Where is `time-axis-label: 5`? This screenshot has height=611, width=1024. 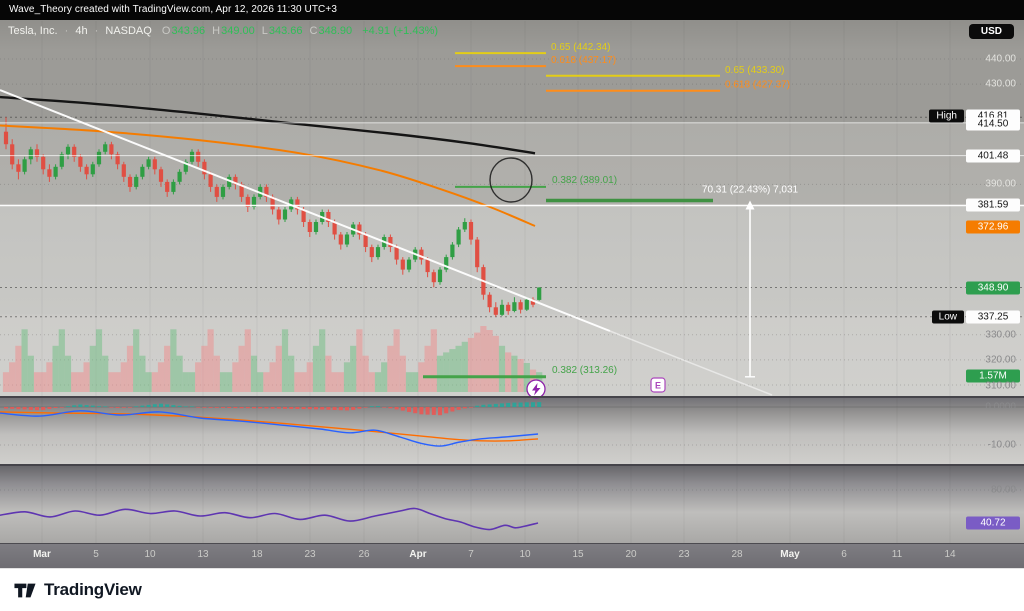
time-axis-label: 5 is located at coordinates (96, 554).